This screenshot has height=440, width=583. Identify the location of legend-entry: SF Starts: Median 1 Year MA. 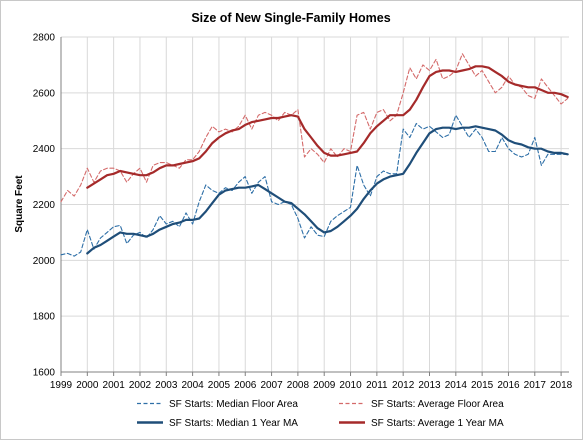
(233, 423).